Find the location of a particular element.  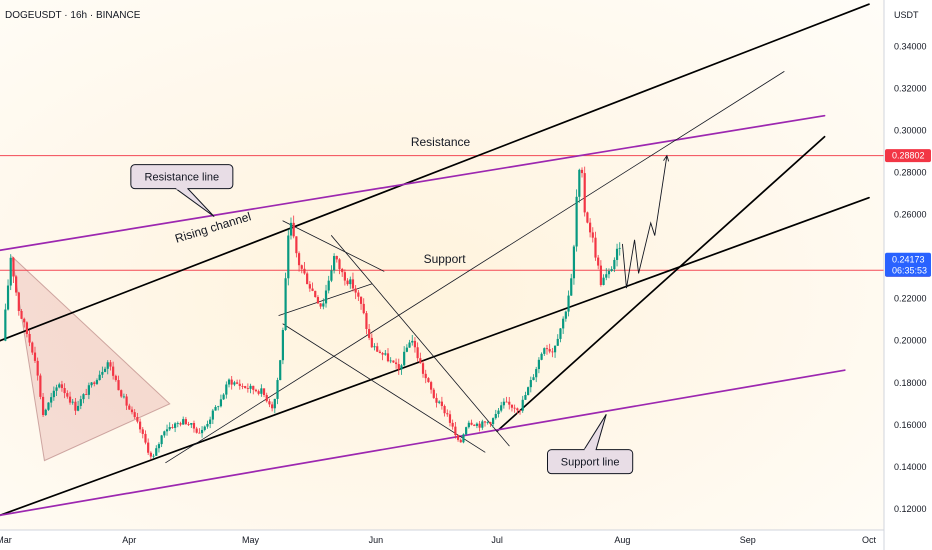

callout-support-line: Support line is located at coordinates (590, 444).